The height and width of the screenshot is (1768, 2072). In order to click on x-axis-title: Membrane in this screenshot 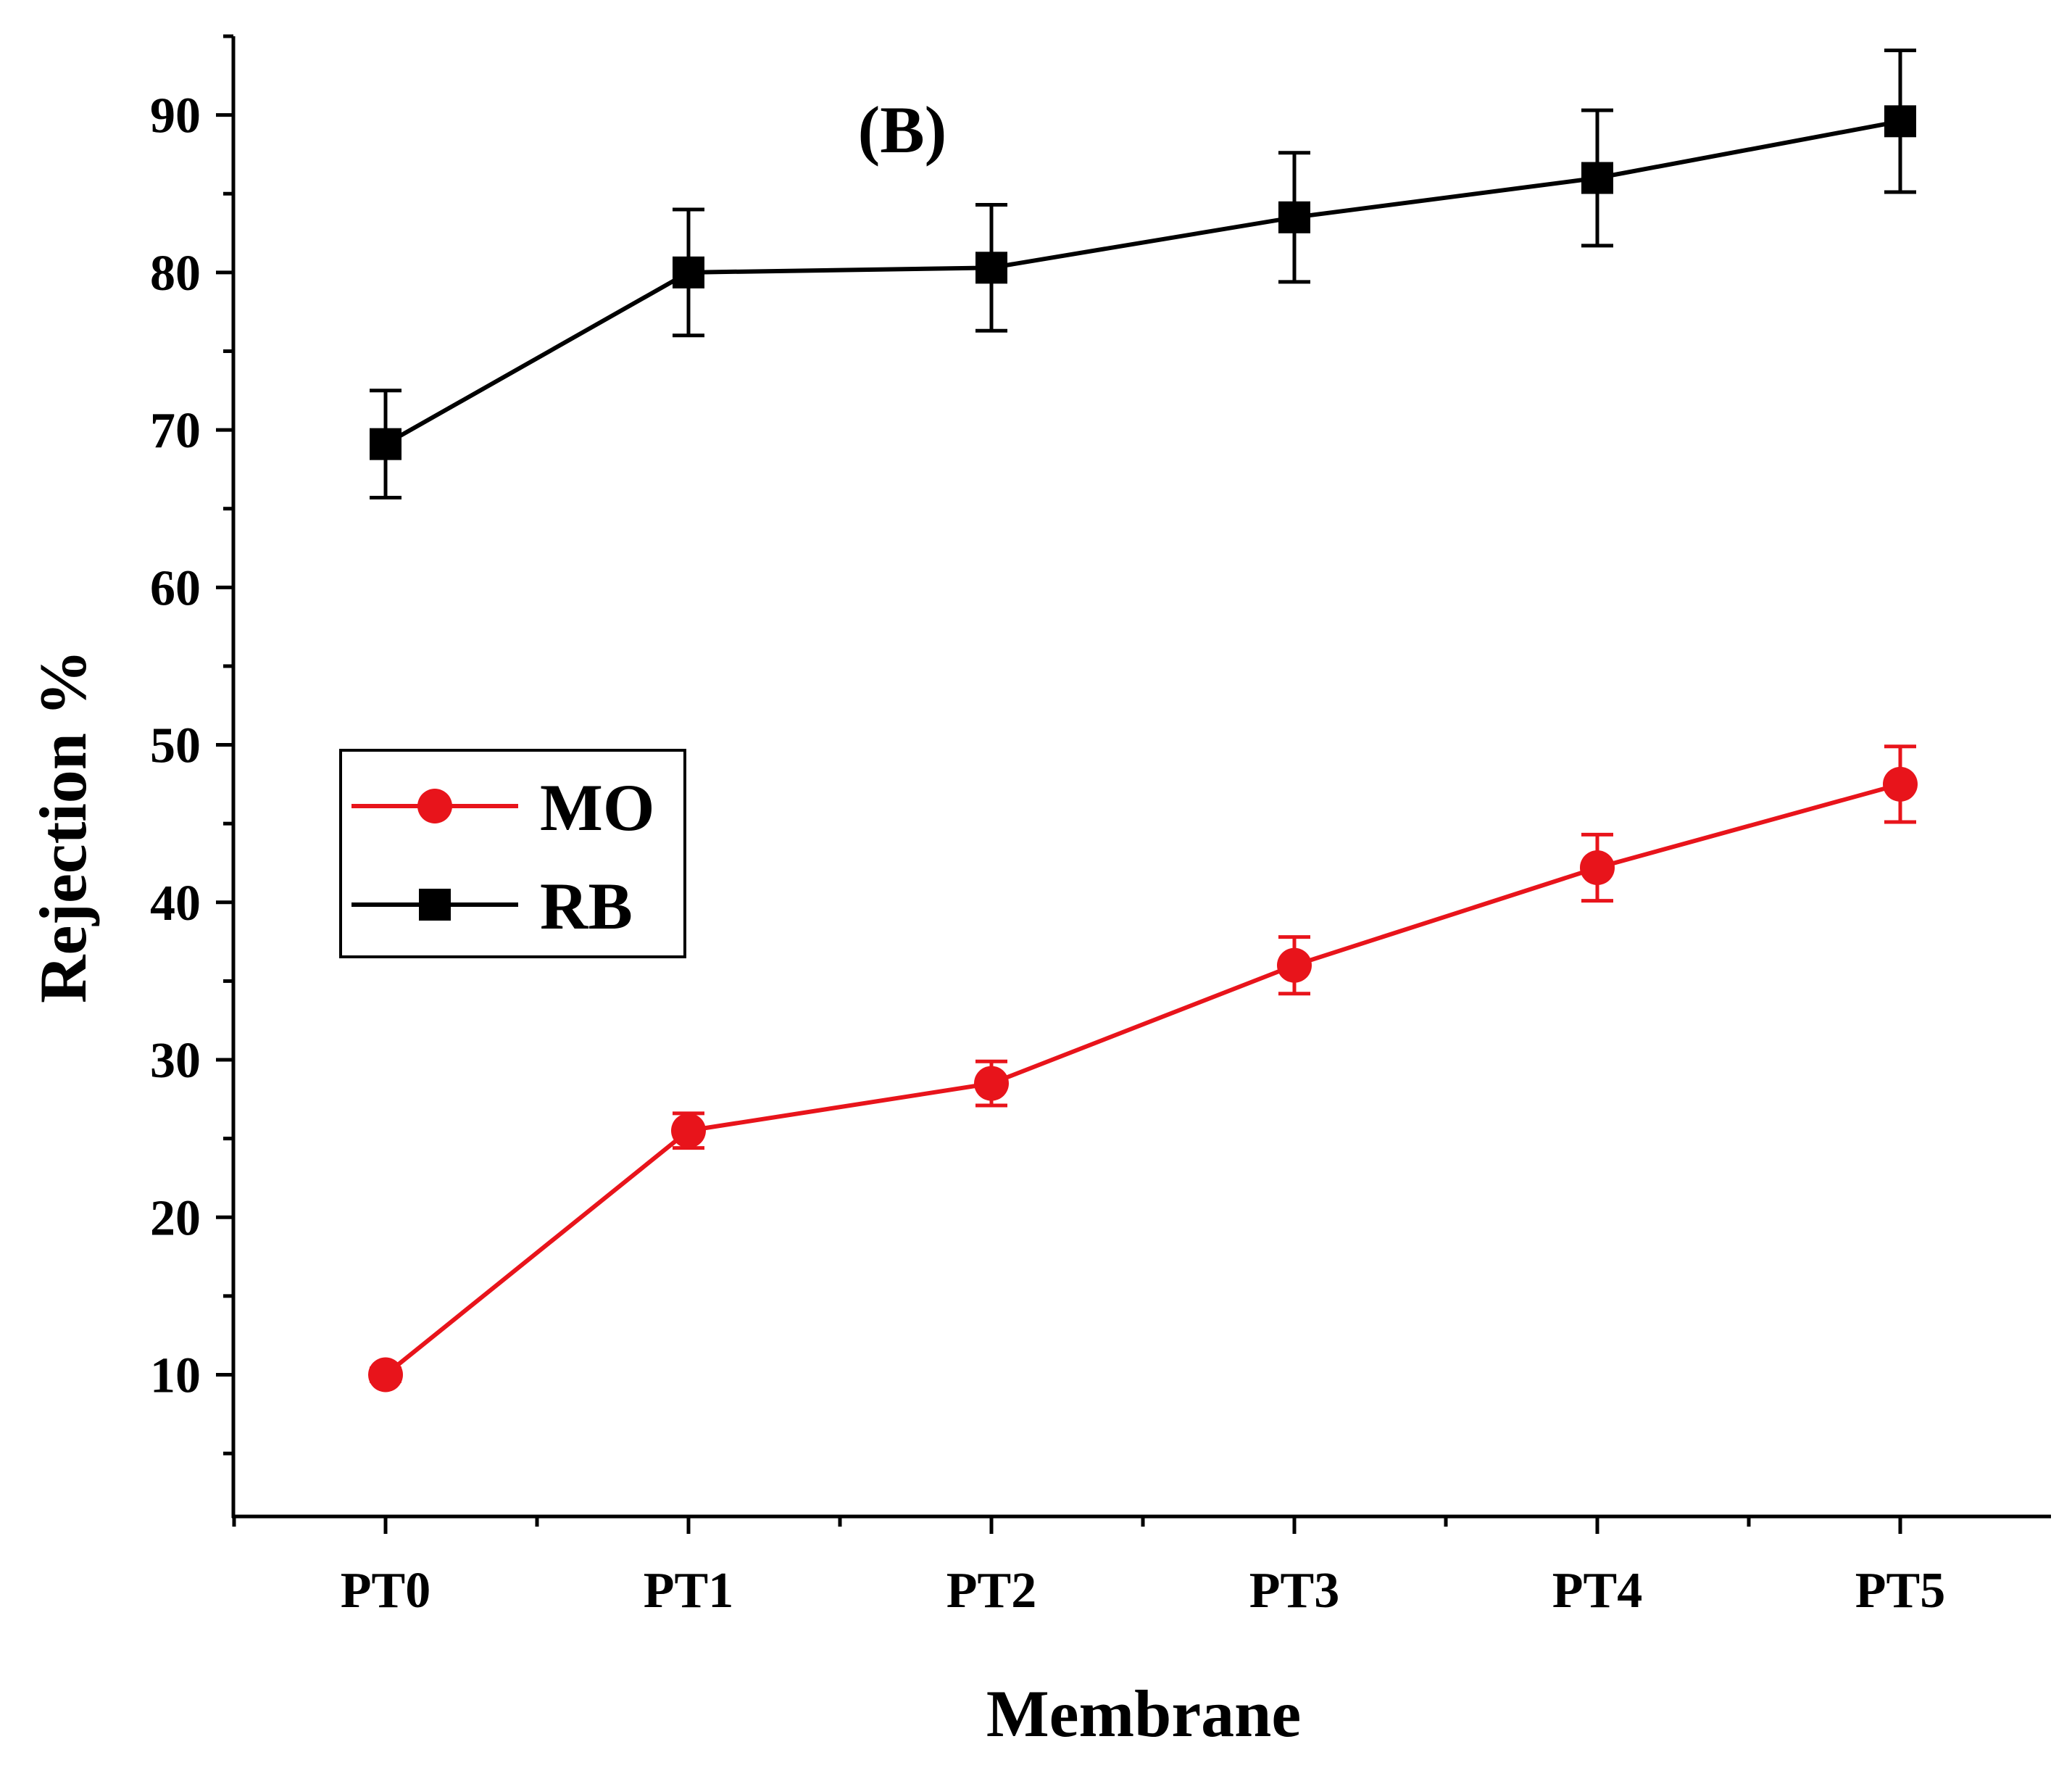, I will do `click(1143, 1714)`.